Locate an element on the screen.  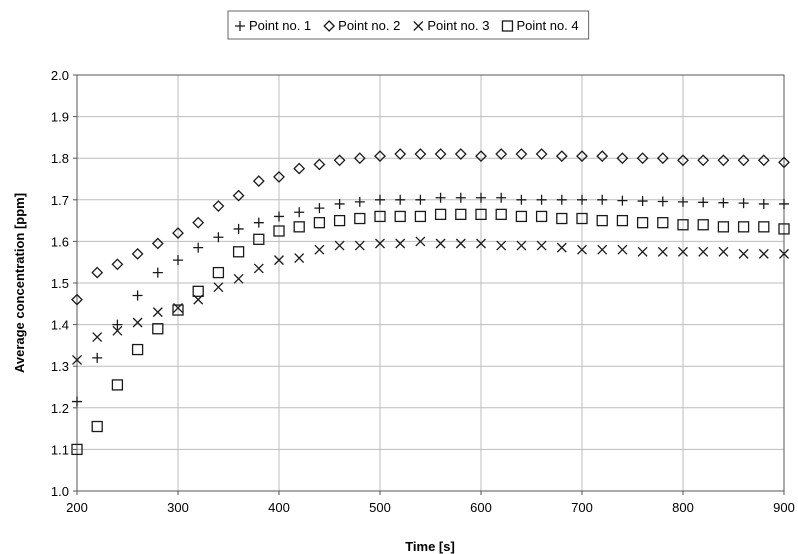
legend-label: Point no. 1 is located at coordinates (280, 25).